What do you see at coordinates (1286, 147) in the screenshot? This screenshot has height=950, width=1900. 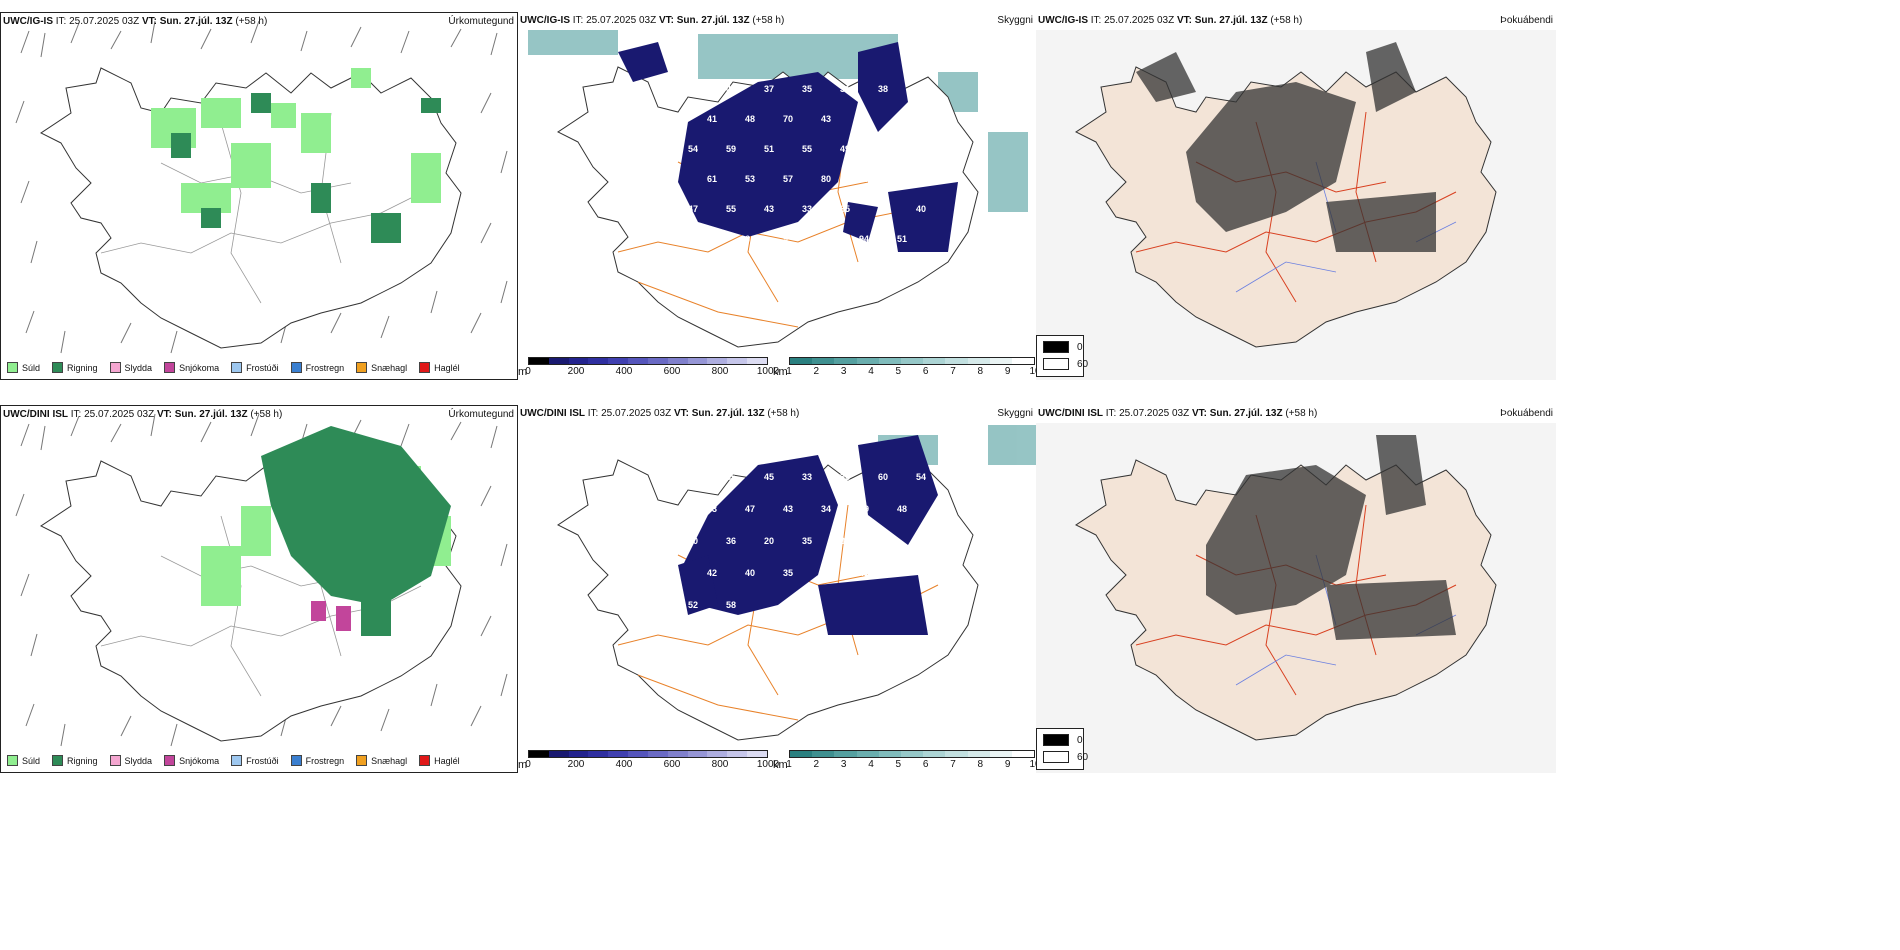 I see `fog-areas` at bounding box center [1286, 147].